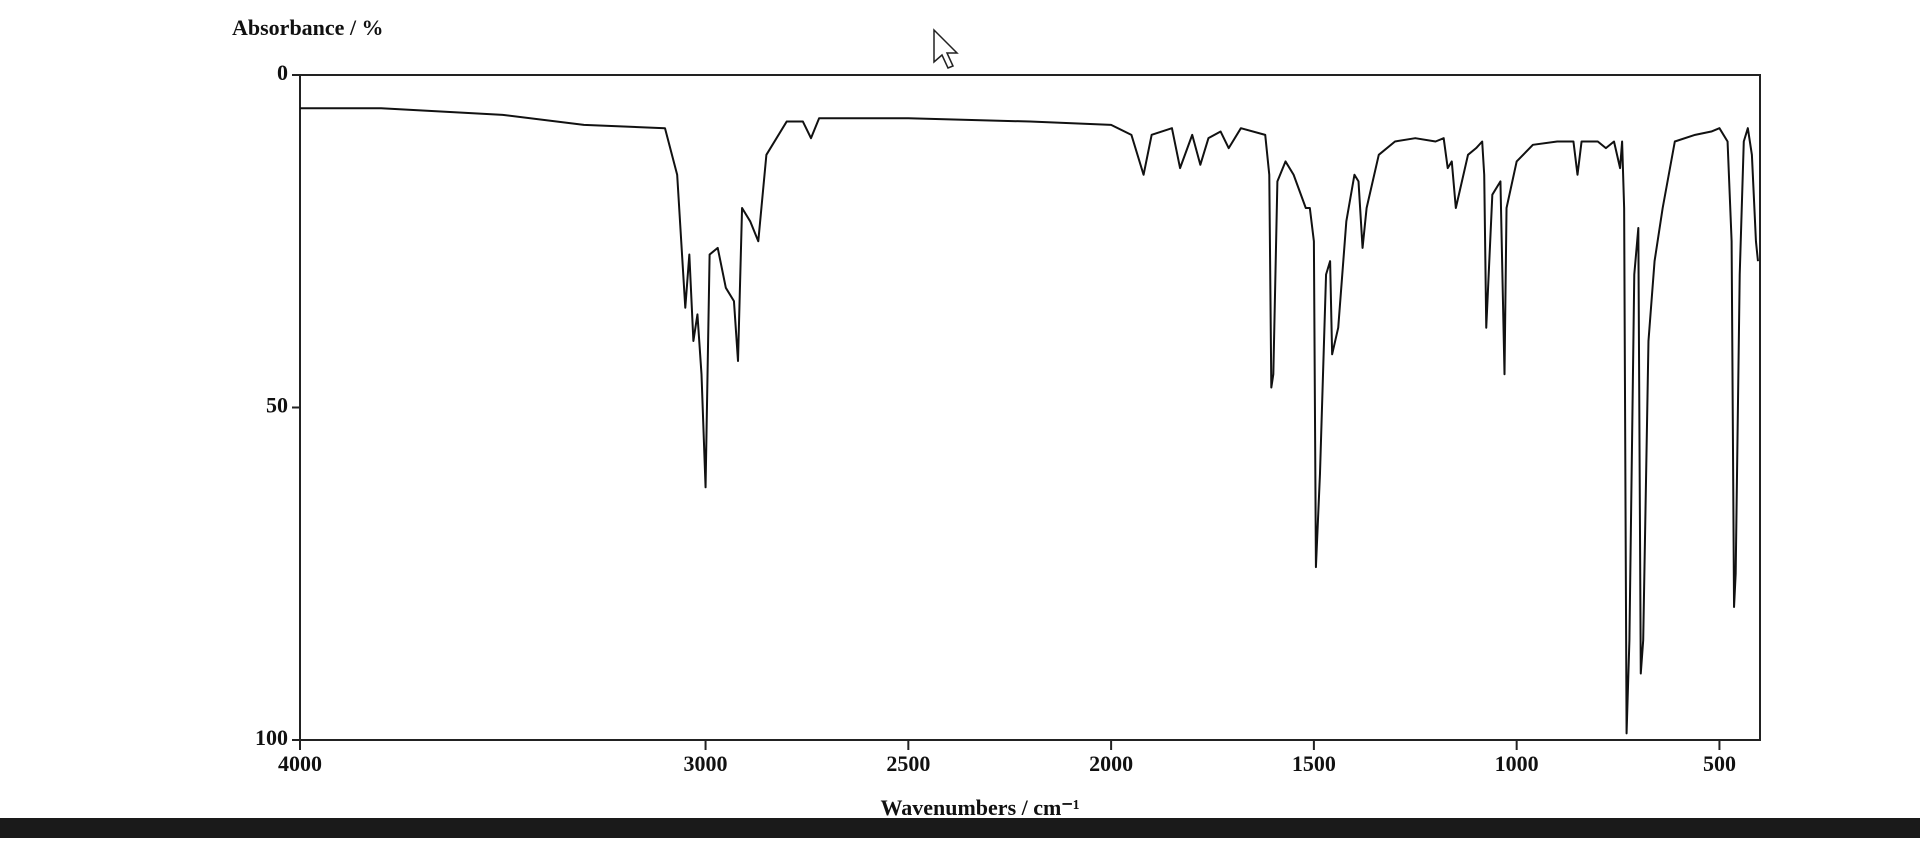 The height and width of the screenshot is (843, 1920). I want to click on mouse-cursor, so click(946, 48).